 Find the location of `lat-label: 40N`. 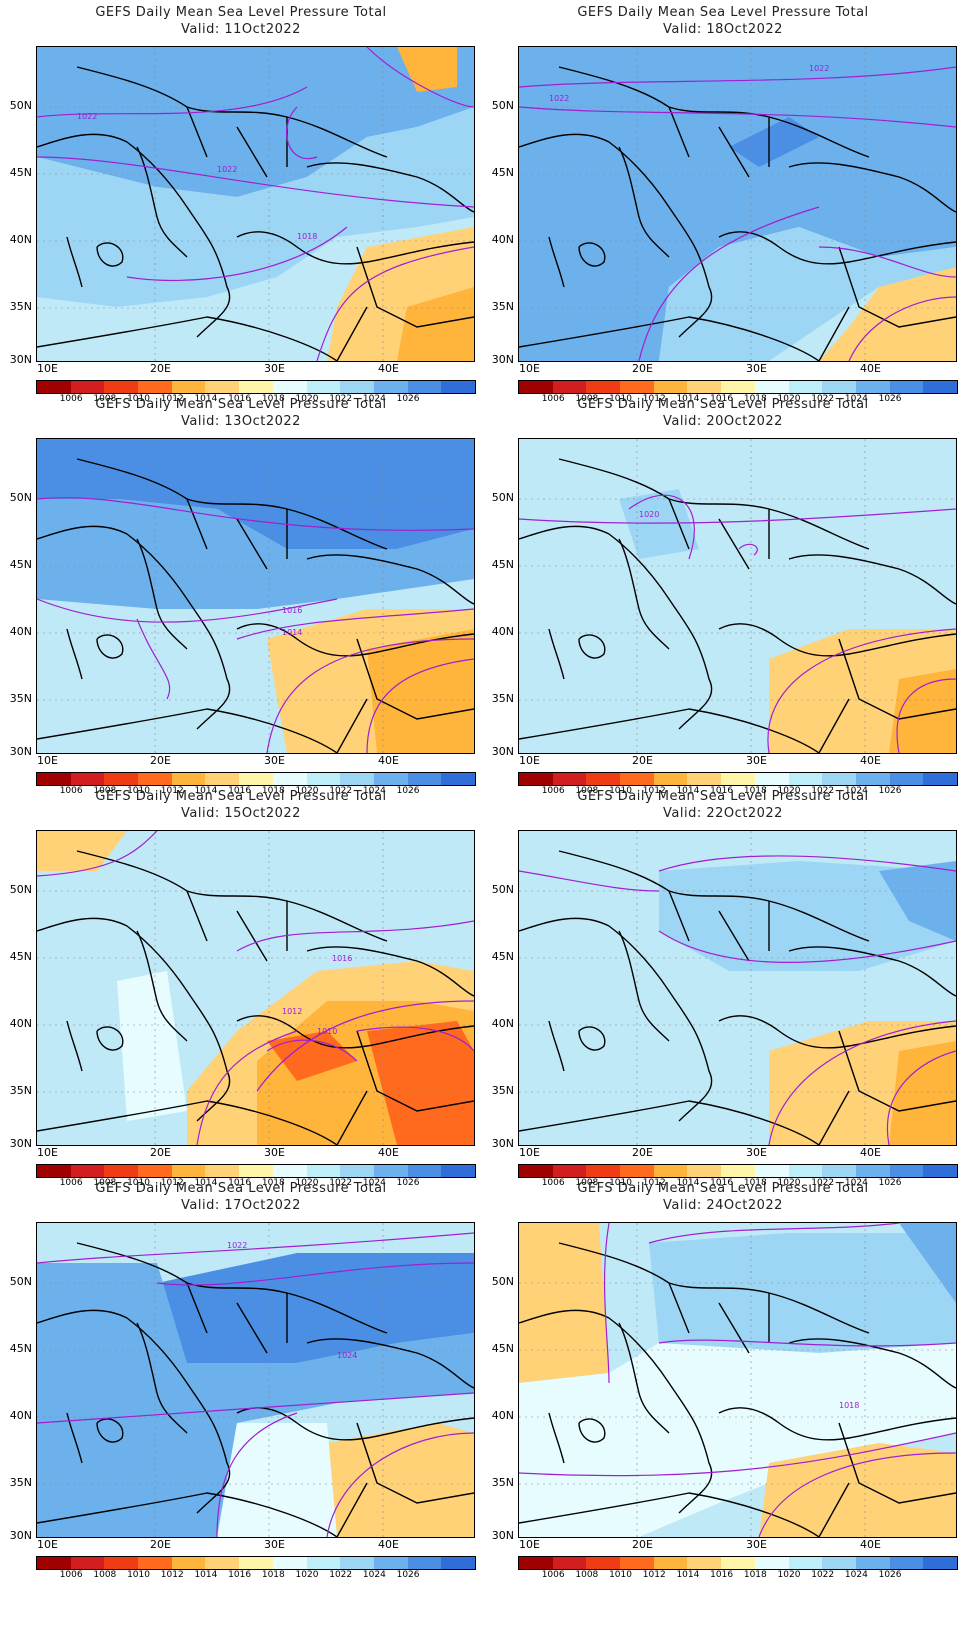

lat-label: 40N is located at coordinates (20, 1415).